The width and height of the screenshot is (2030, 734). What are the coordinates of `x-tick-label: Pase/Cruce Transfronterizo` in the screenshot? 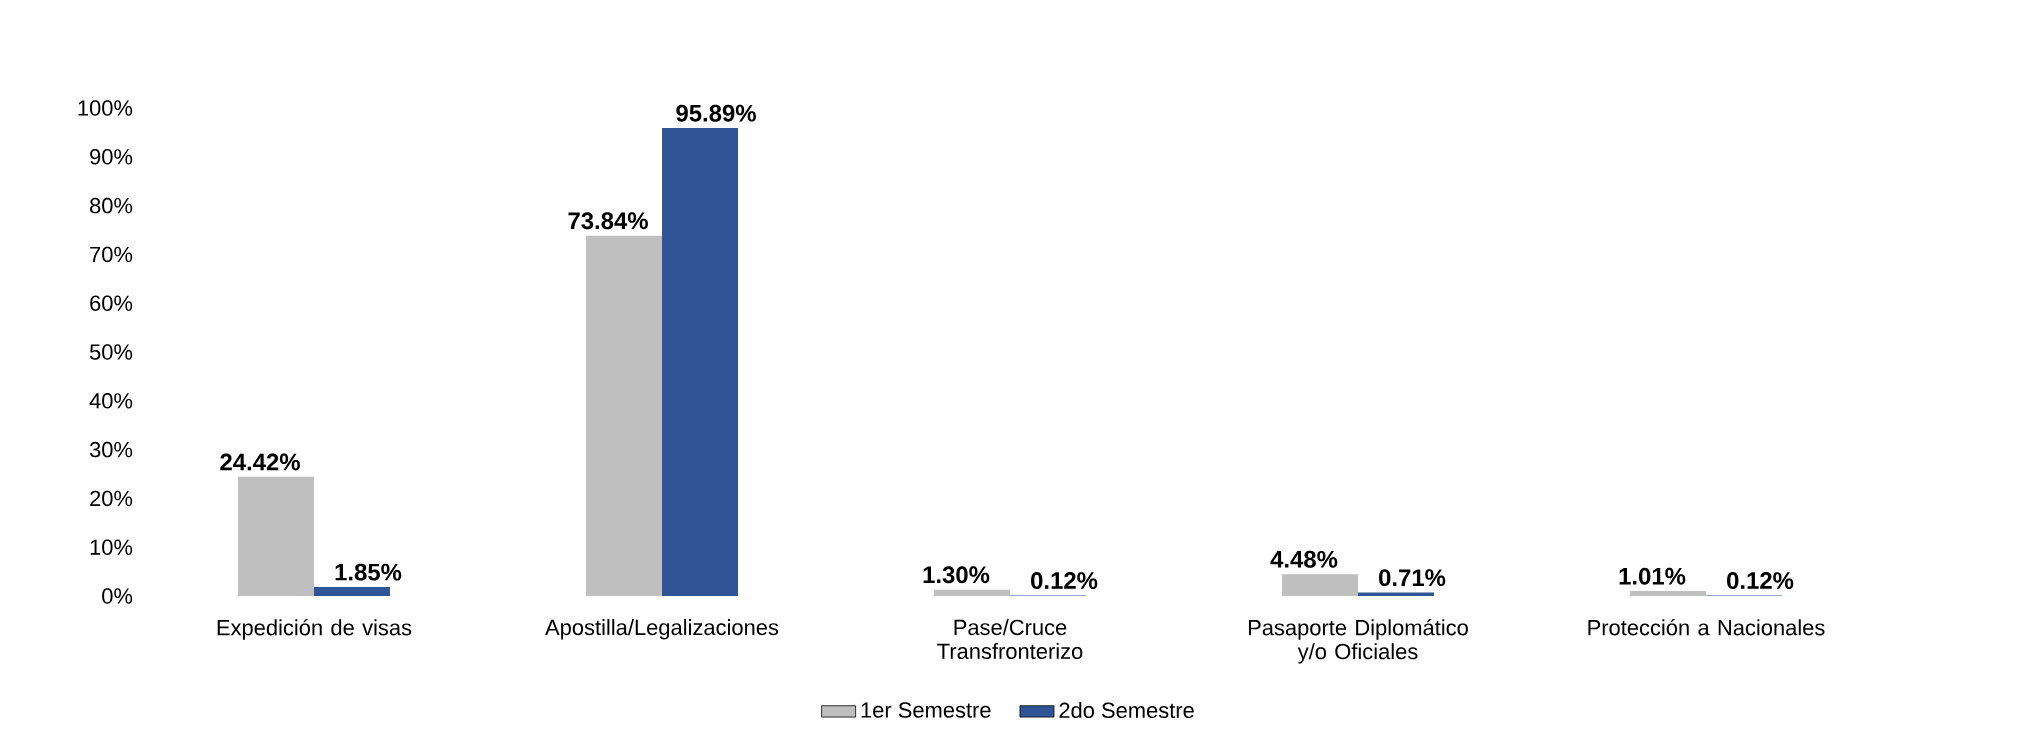 It's located at (1010, 639).